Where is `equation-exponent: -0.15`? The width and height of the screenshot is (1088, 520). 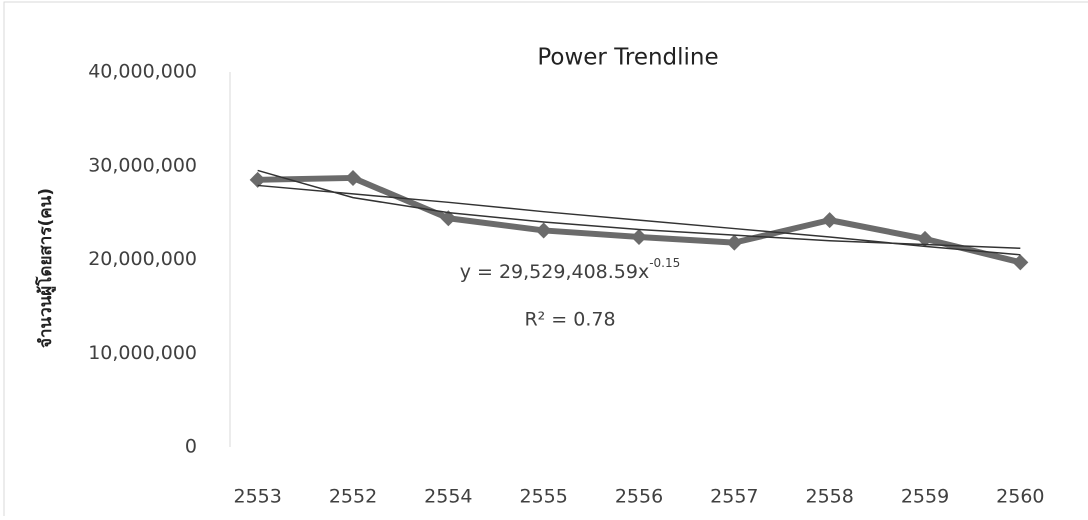 equation-exponent: -0.15 is located at coordinates (664, 263).